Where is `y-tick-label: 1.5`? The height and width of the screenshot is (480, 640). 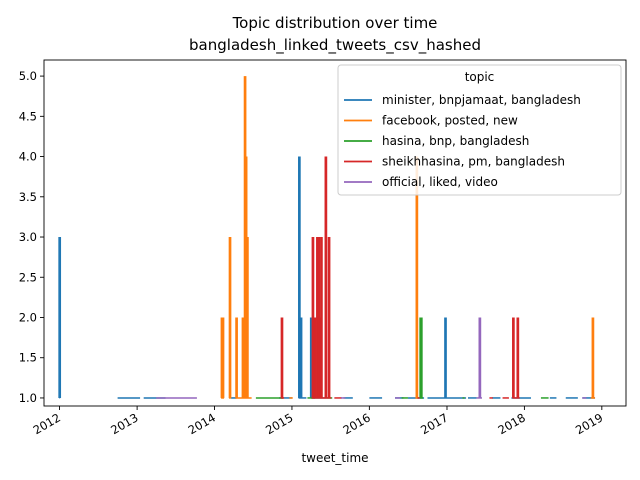 y-tick-label: 1.5 is located at coordinates (28, 358).